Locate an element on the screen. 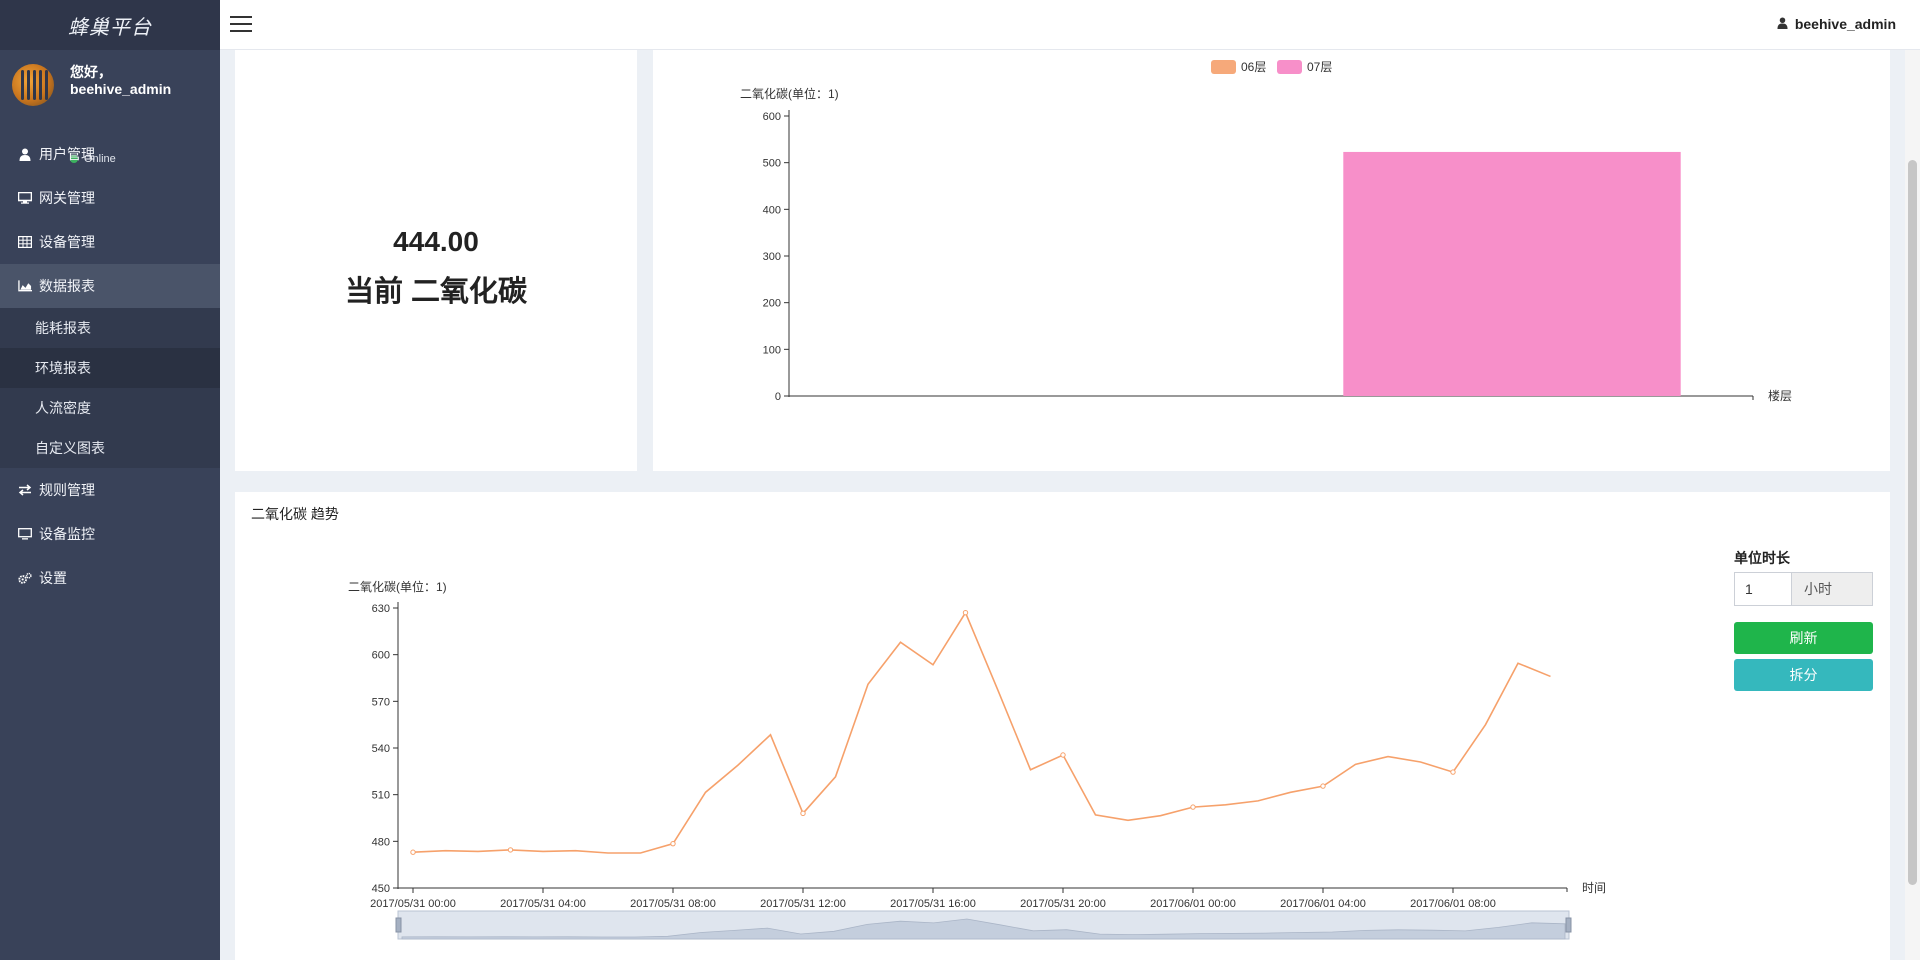 The image size is (1920, 960). unit-duration-input is located at coordinates (1763, 589).